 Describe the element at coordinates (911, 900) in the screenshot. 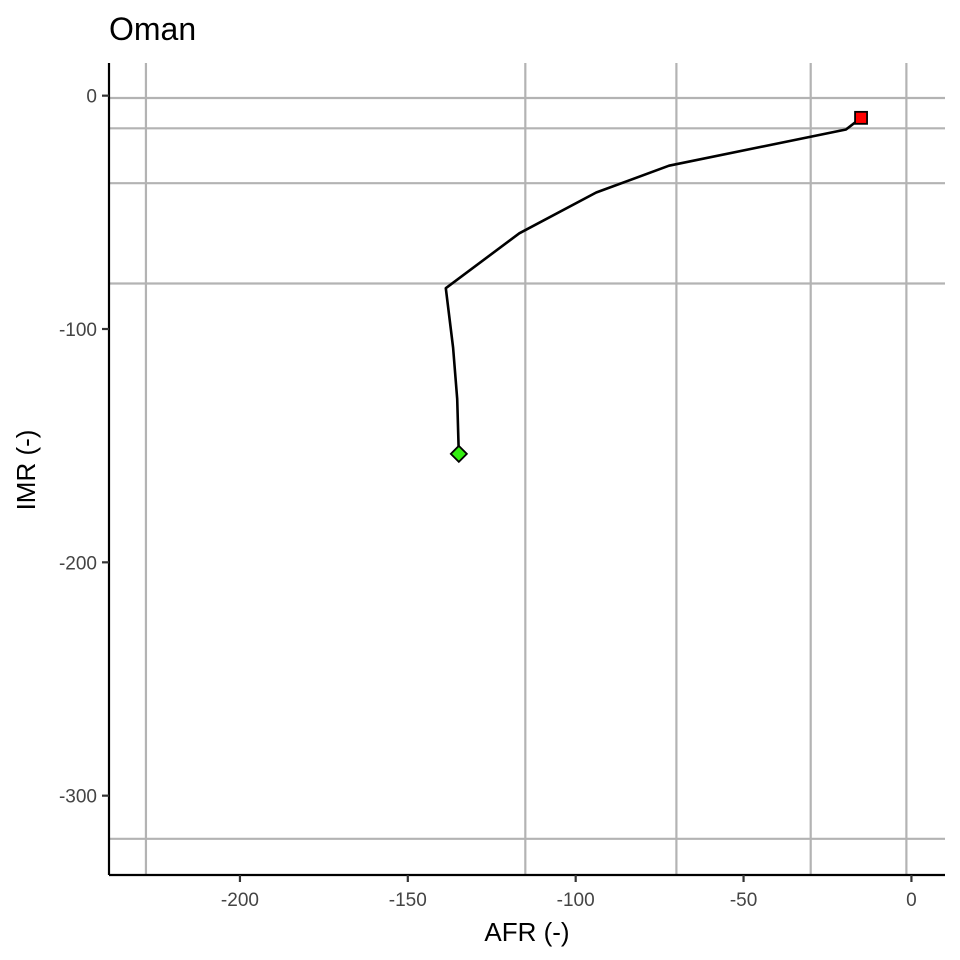

I see `x-tick-label-4: 0` at that location.